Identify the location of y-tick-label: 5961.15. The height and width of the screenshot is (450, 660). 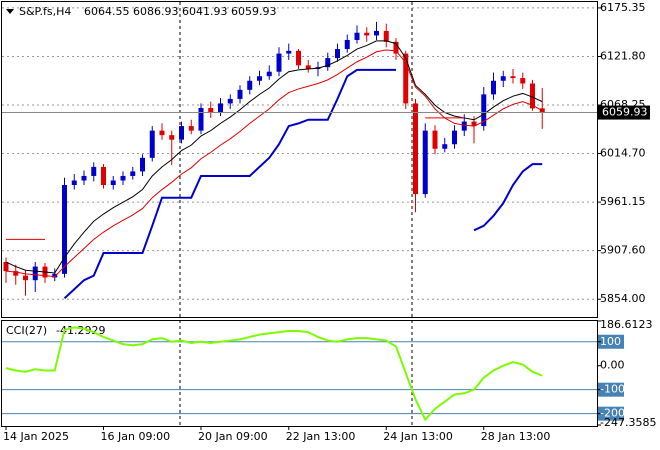
(623, 201).